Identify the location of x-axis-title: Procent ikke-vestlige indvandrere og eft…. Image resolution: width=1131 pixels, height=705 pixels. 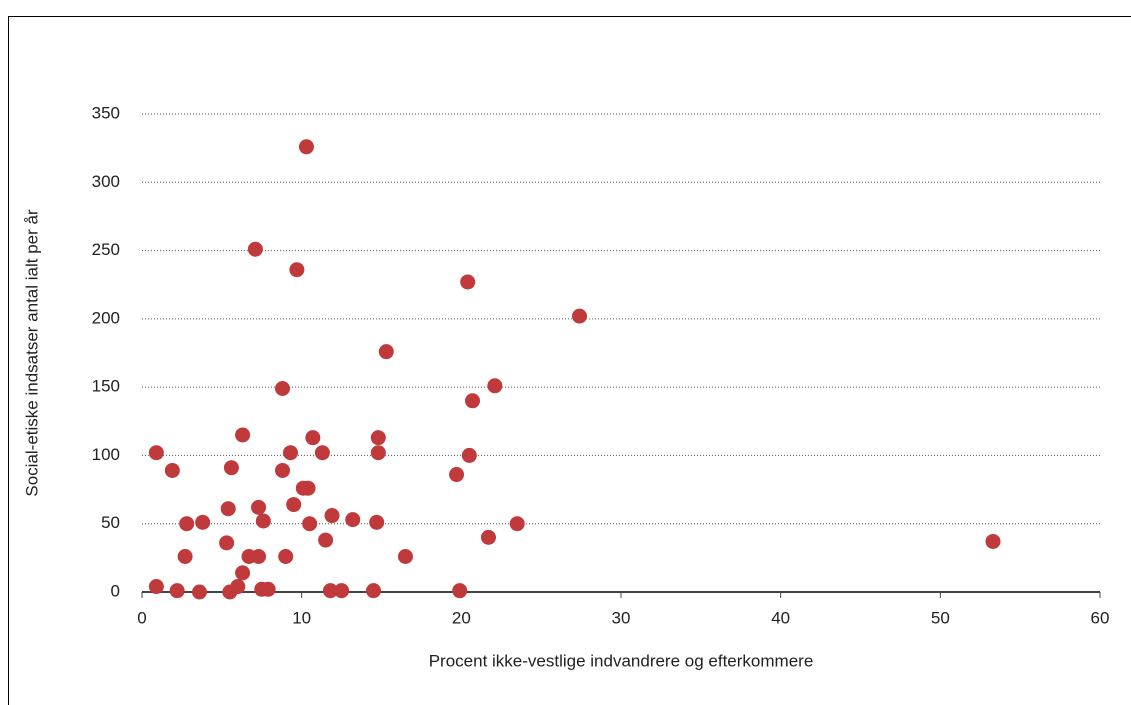
(621, 660).